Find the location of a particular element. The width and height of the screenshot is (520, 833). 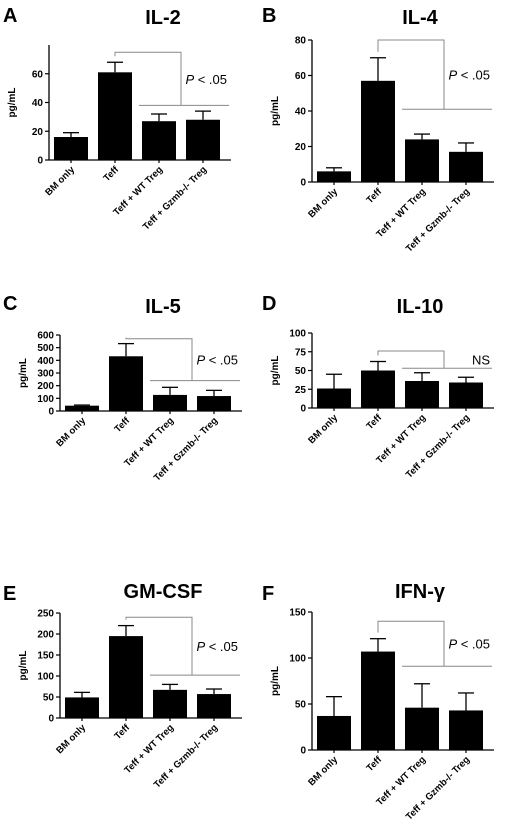

y-tick-label: 75 is located at coordinates (301, 352).